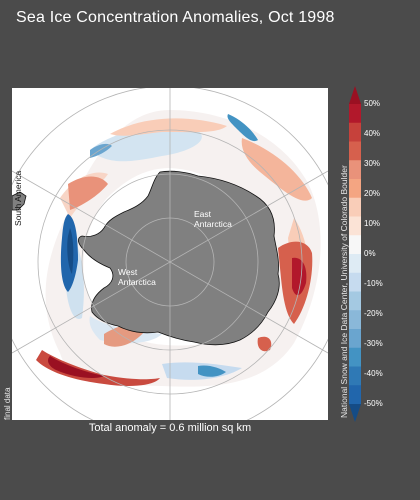 This screenshot has height=500, width=420. I want to click on label-east-antarctica-2: Antarctica, so click(213, 224).